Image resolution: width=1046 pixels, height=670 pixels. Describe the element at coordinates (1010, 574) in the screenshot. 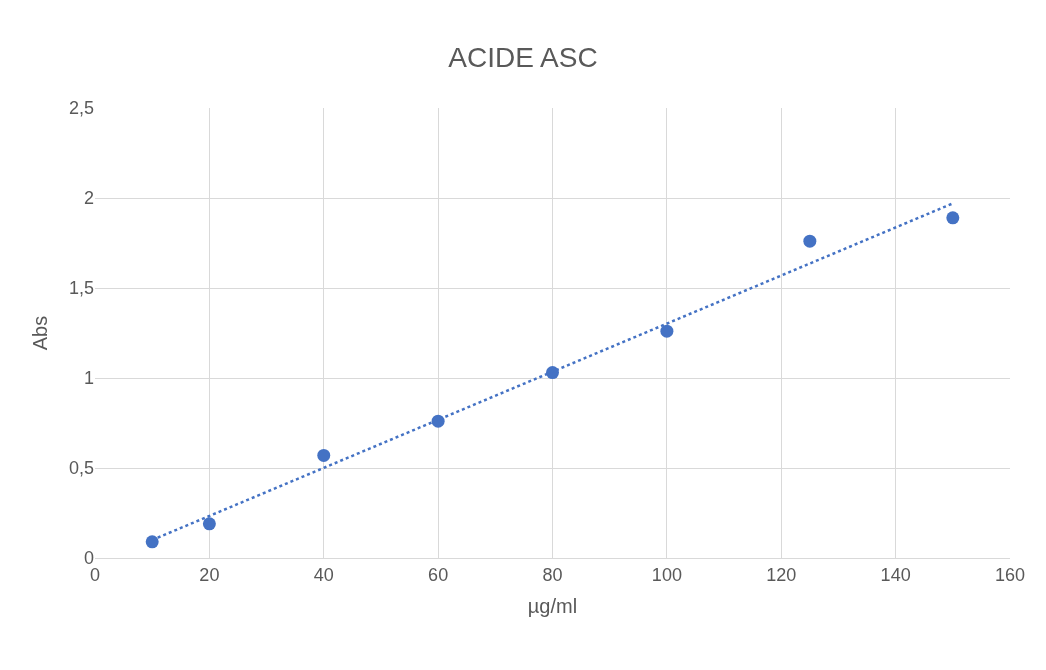

I see `x-tick-label: 160` at that location.